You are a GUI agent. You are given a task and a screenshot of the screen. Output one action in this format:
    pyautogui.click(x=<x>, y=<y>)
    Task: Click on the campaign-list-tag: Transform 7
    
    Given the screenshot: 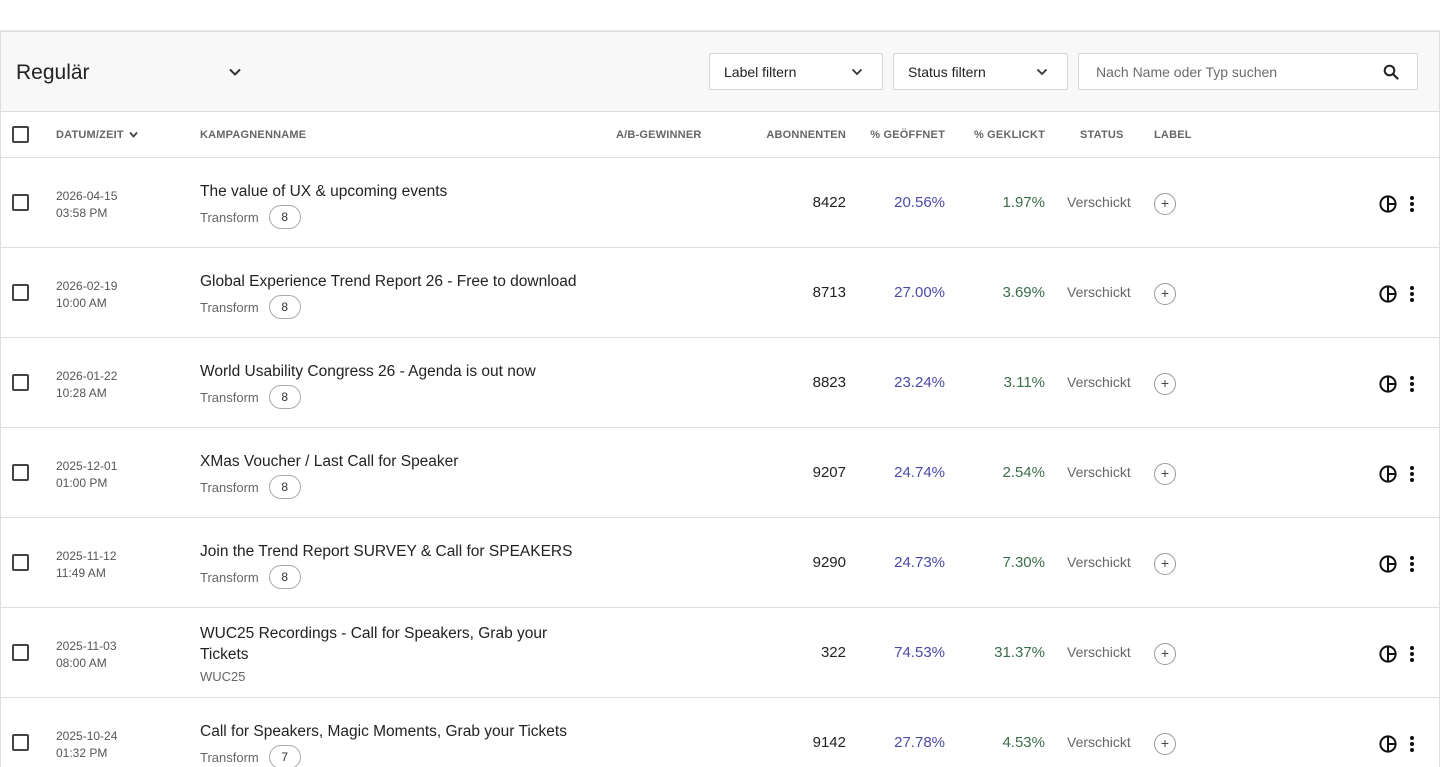 What is the action you would take?
    pyautogui.click(x=400, y=755)
    